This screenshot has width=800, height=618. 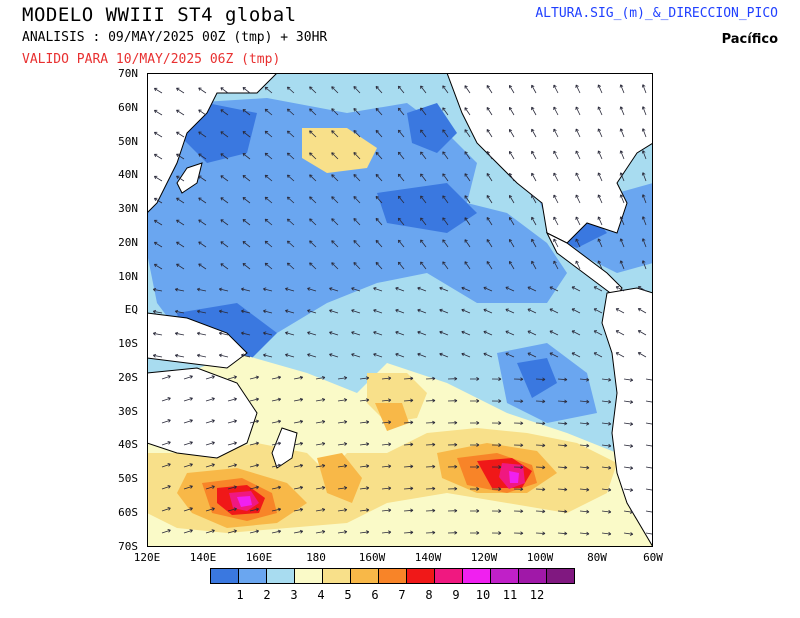 What do you see at coordinates (540, 557) in the screenshot?
I see `lon-label: 100W` at bounding box center [540, 557].